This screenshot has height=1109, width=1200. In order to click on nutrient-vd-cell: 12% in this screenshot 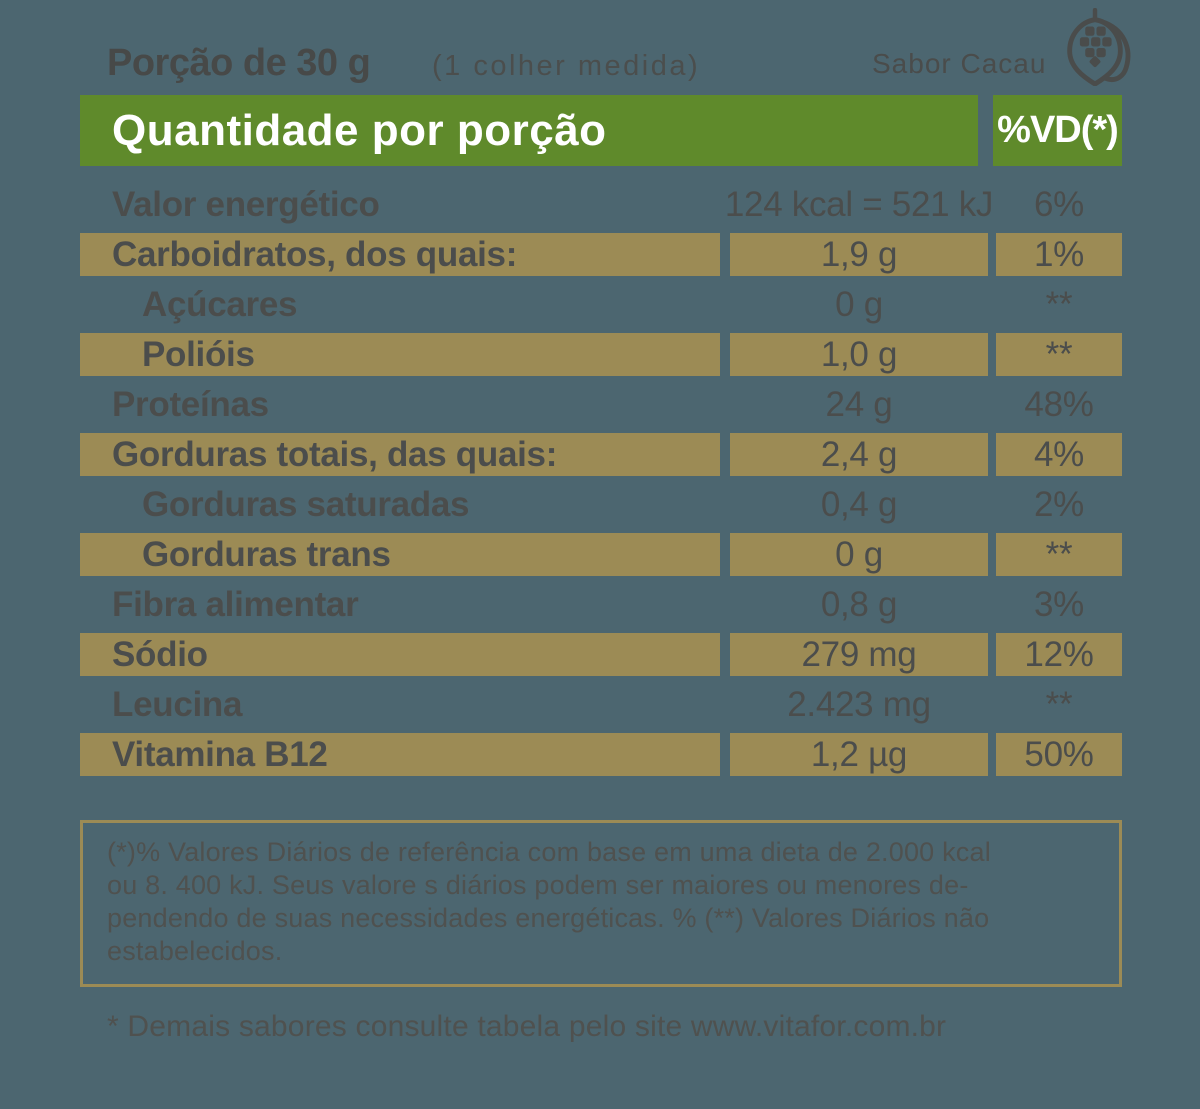, I will do `click(1059, 654)`.